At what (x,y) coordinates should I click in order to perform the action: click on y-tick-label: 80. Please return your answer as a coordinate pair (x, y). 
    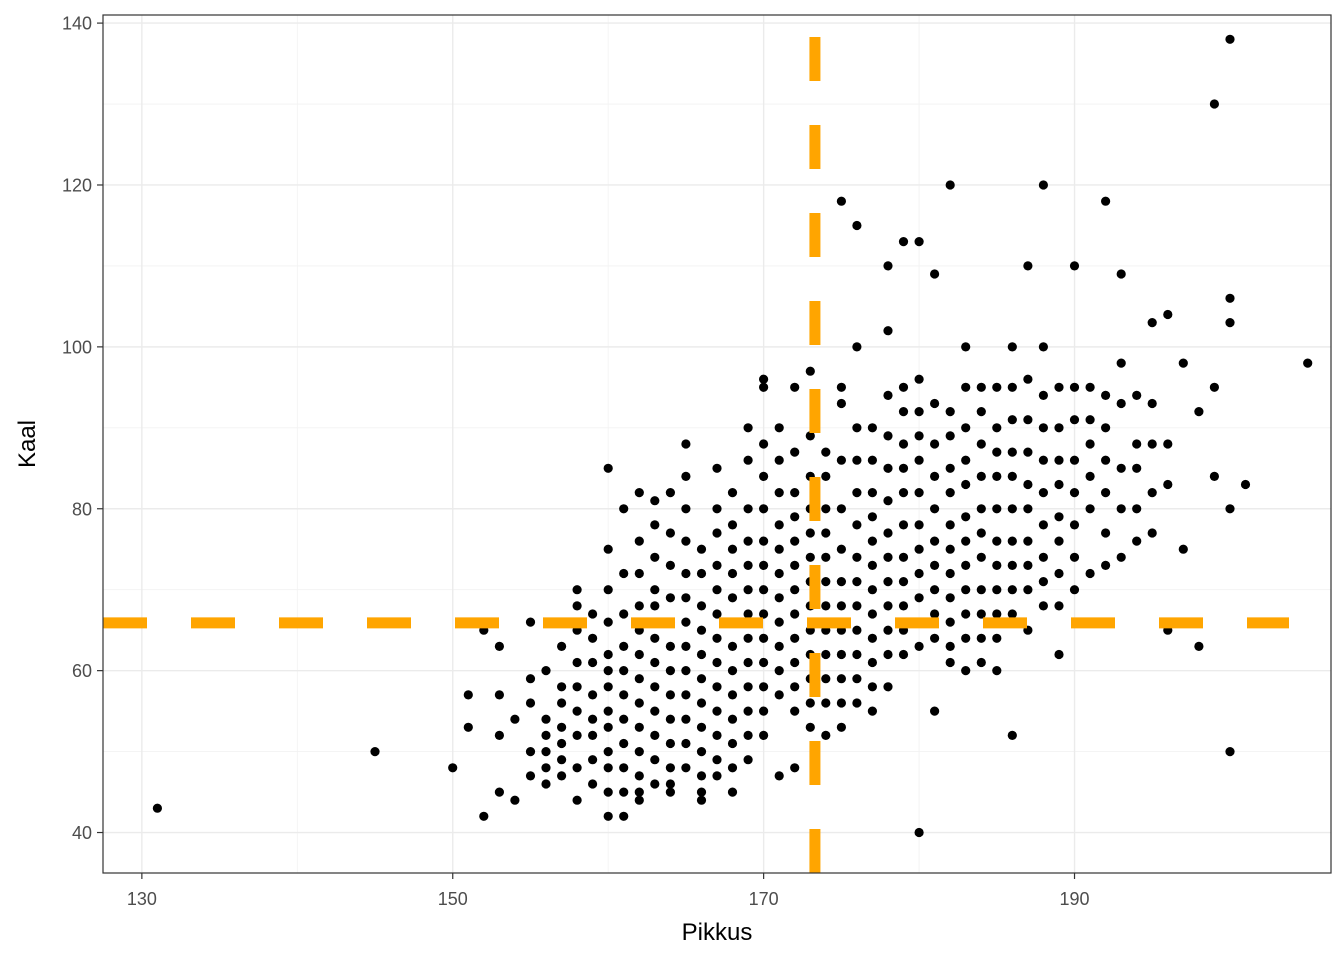
    Looking at the image, I should click on (82, 509).